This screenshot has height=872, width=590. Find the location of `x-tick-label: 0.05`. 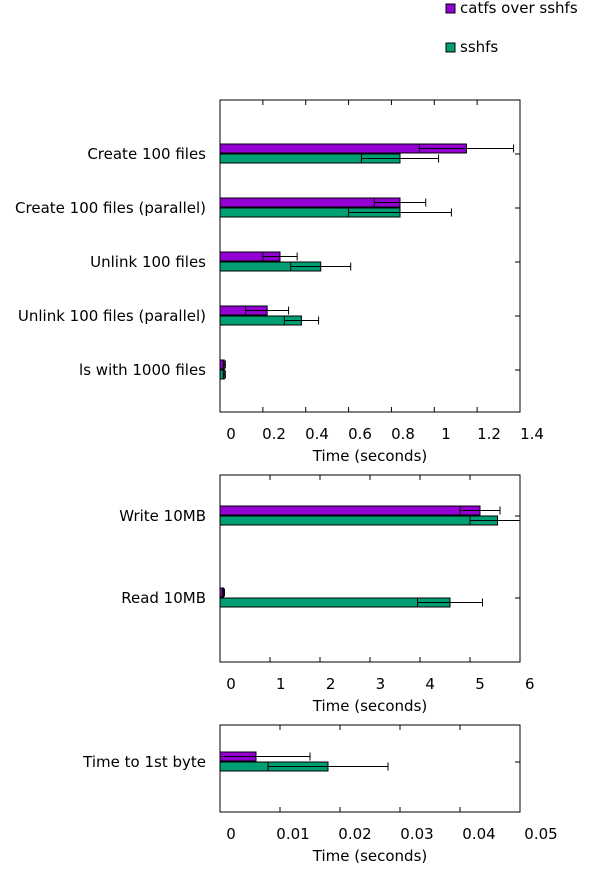

x-tick-label: 0.05 is located at coordinates (540, 834).